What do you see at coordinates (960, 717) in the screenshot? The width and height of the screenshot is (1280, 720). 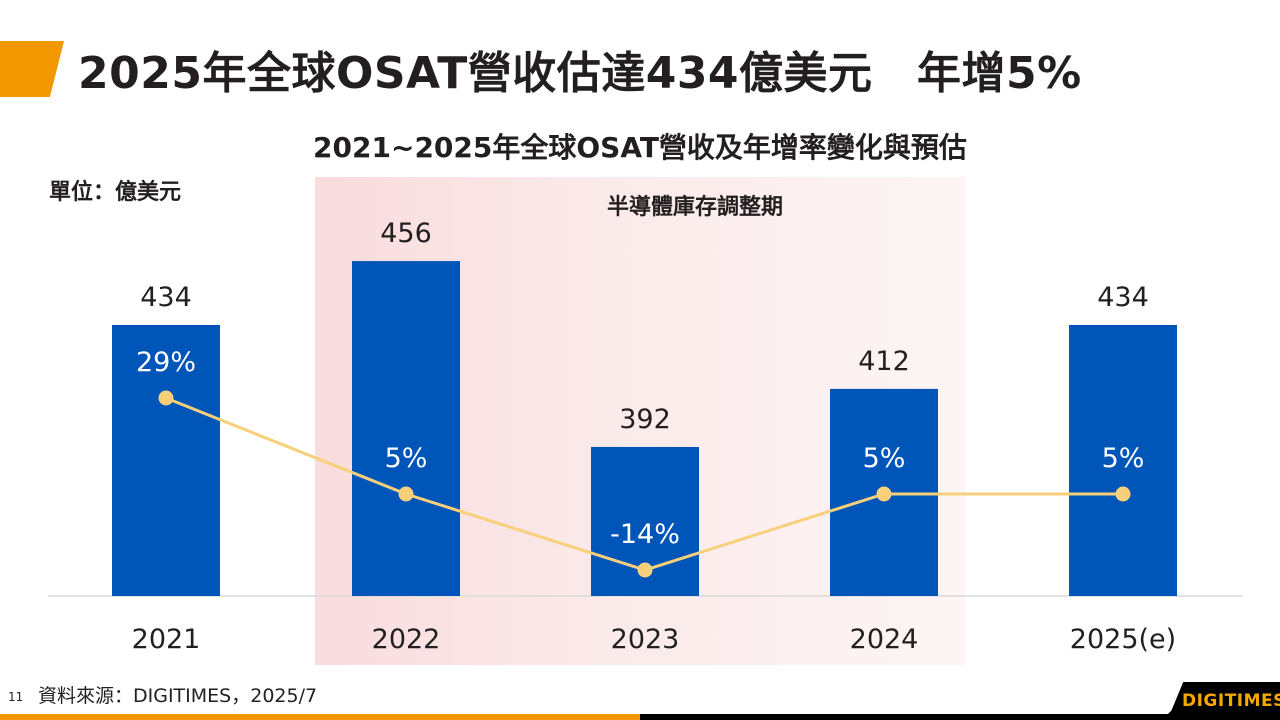 I see `footer-black-bar` at bounding box center [960, 717].